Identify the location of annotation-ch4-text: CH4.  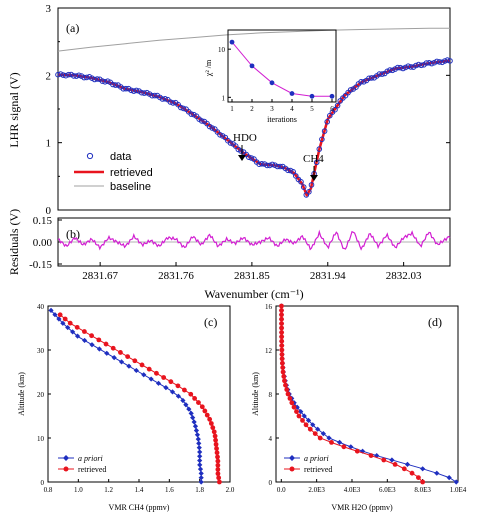
(313, 159).